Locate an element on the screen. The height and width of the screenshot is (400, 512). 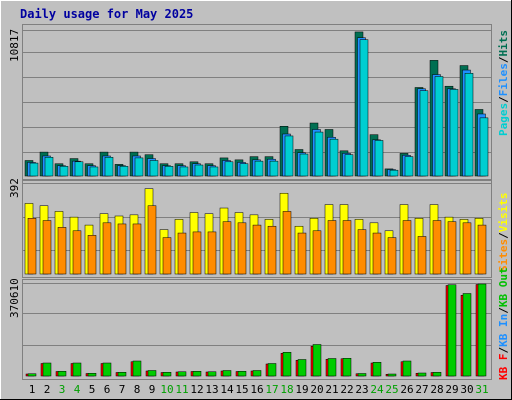
x-axis-day-label: 26 is located at coordinates (406, 389).